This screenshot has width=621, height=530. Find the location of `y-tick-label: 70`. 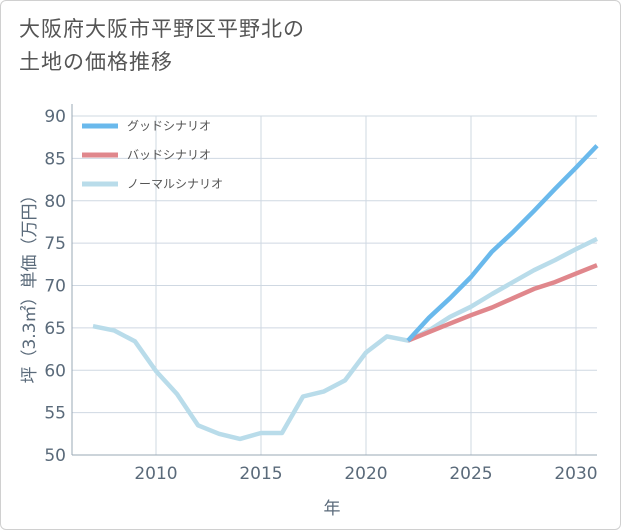

y-tick-label: 70 is located at coordinates (55, 287).